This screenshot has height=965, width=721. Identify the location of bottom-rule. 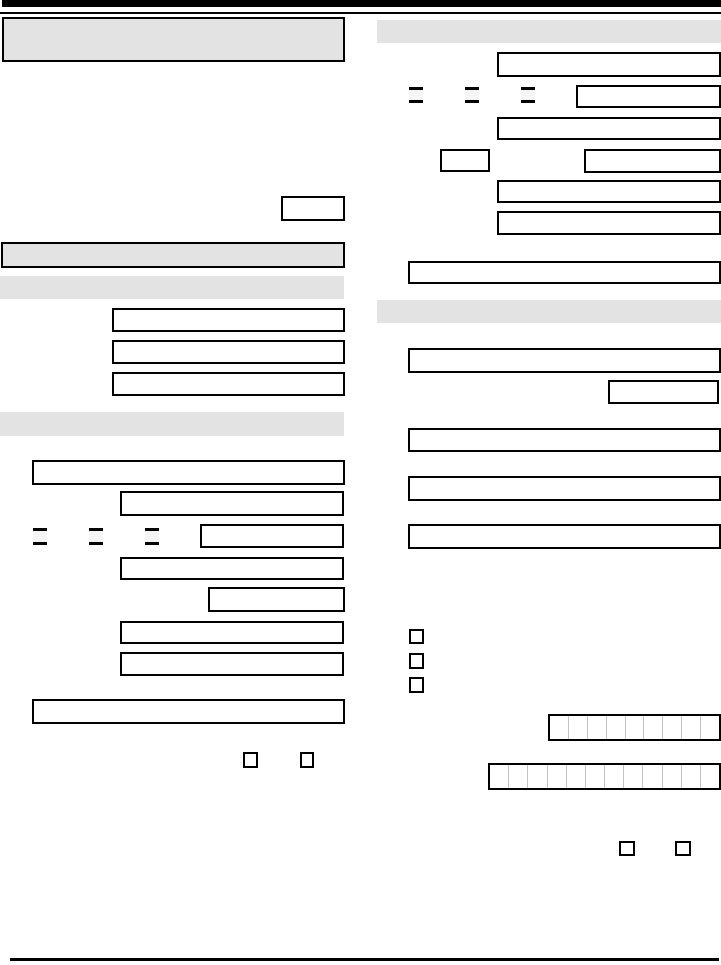
(364, 959).